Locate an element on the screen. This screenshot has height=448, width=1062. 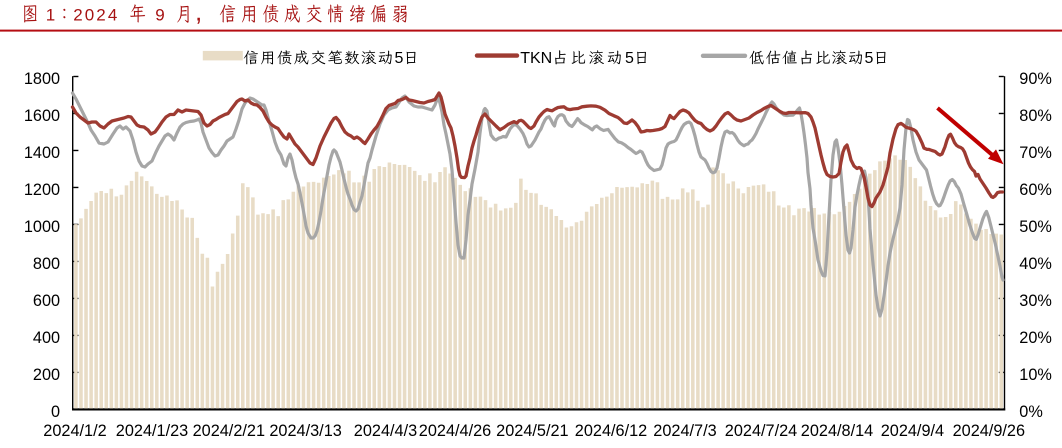
svg-text: 10% is located at coordinates (1035, 375).